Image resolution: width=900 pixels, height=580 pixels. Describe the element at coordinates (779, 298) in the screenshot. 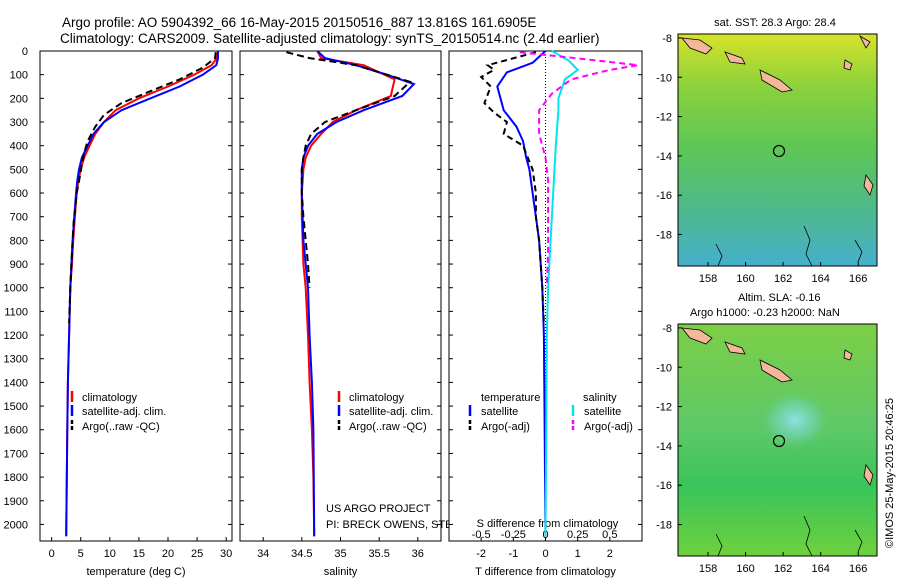

I see `sla-map-title-line1: Altim. SLA: -0.16` at that location.